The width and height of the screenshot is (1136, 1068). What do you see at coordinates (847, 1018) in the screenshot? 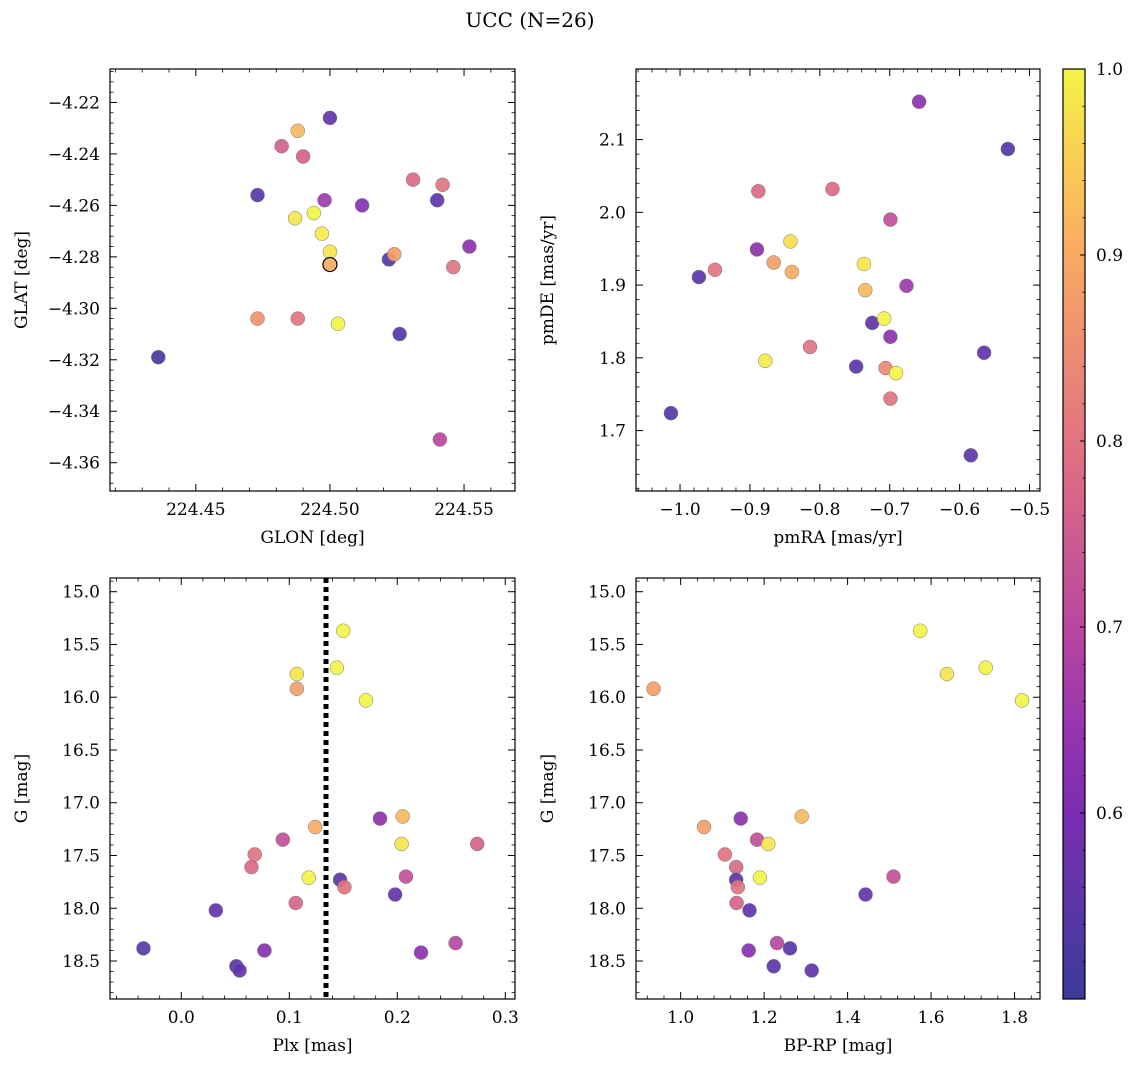
I see `x-tick-label: 1.4` at bounding box center [847, 1018].